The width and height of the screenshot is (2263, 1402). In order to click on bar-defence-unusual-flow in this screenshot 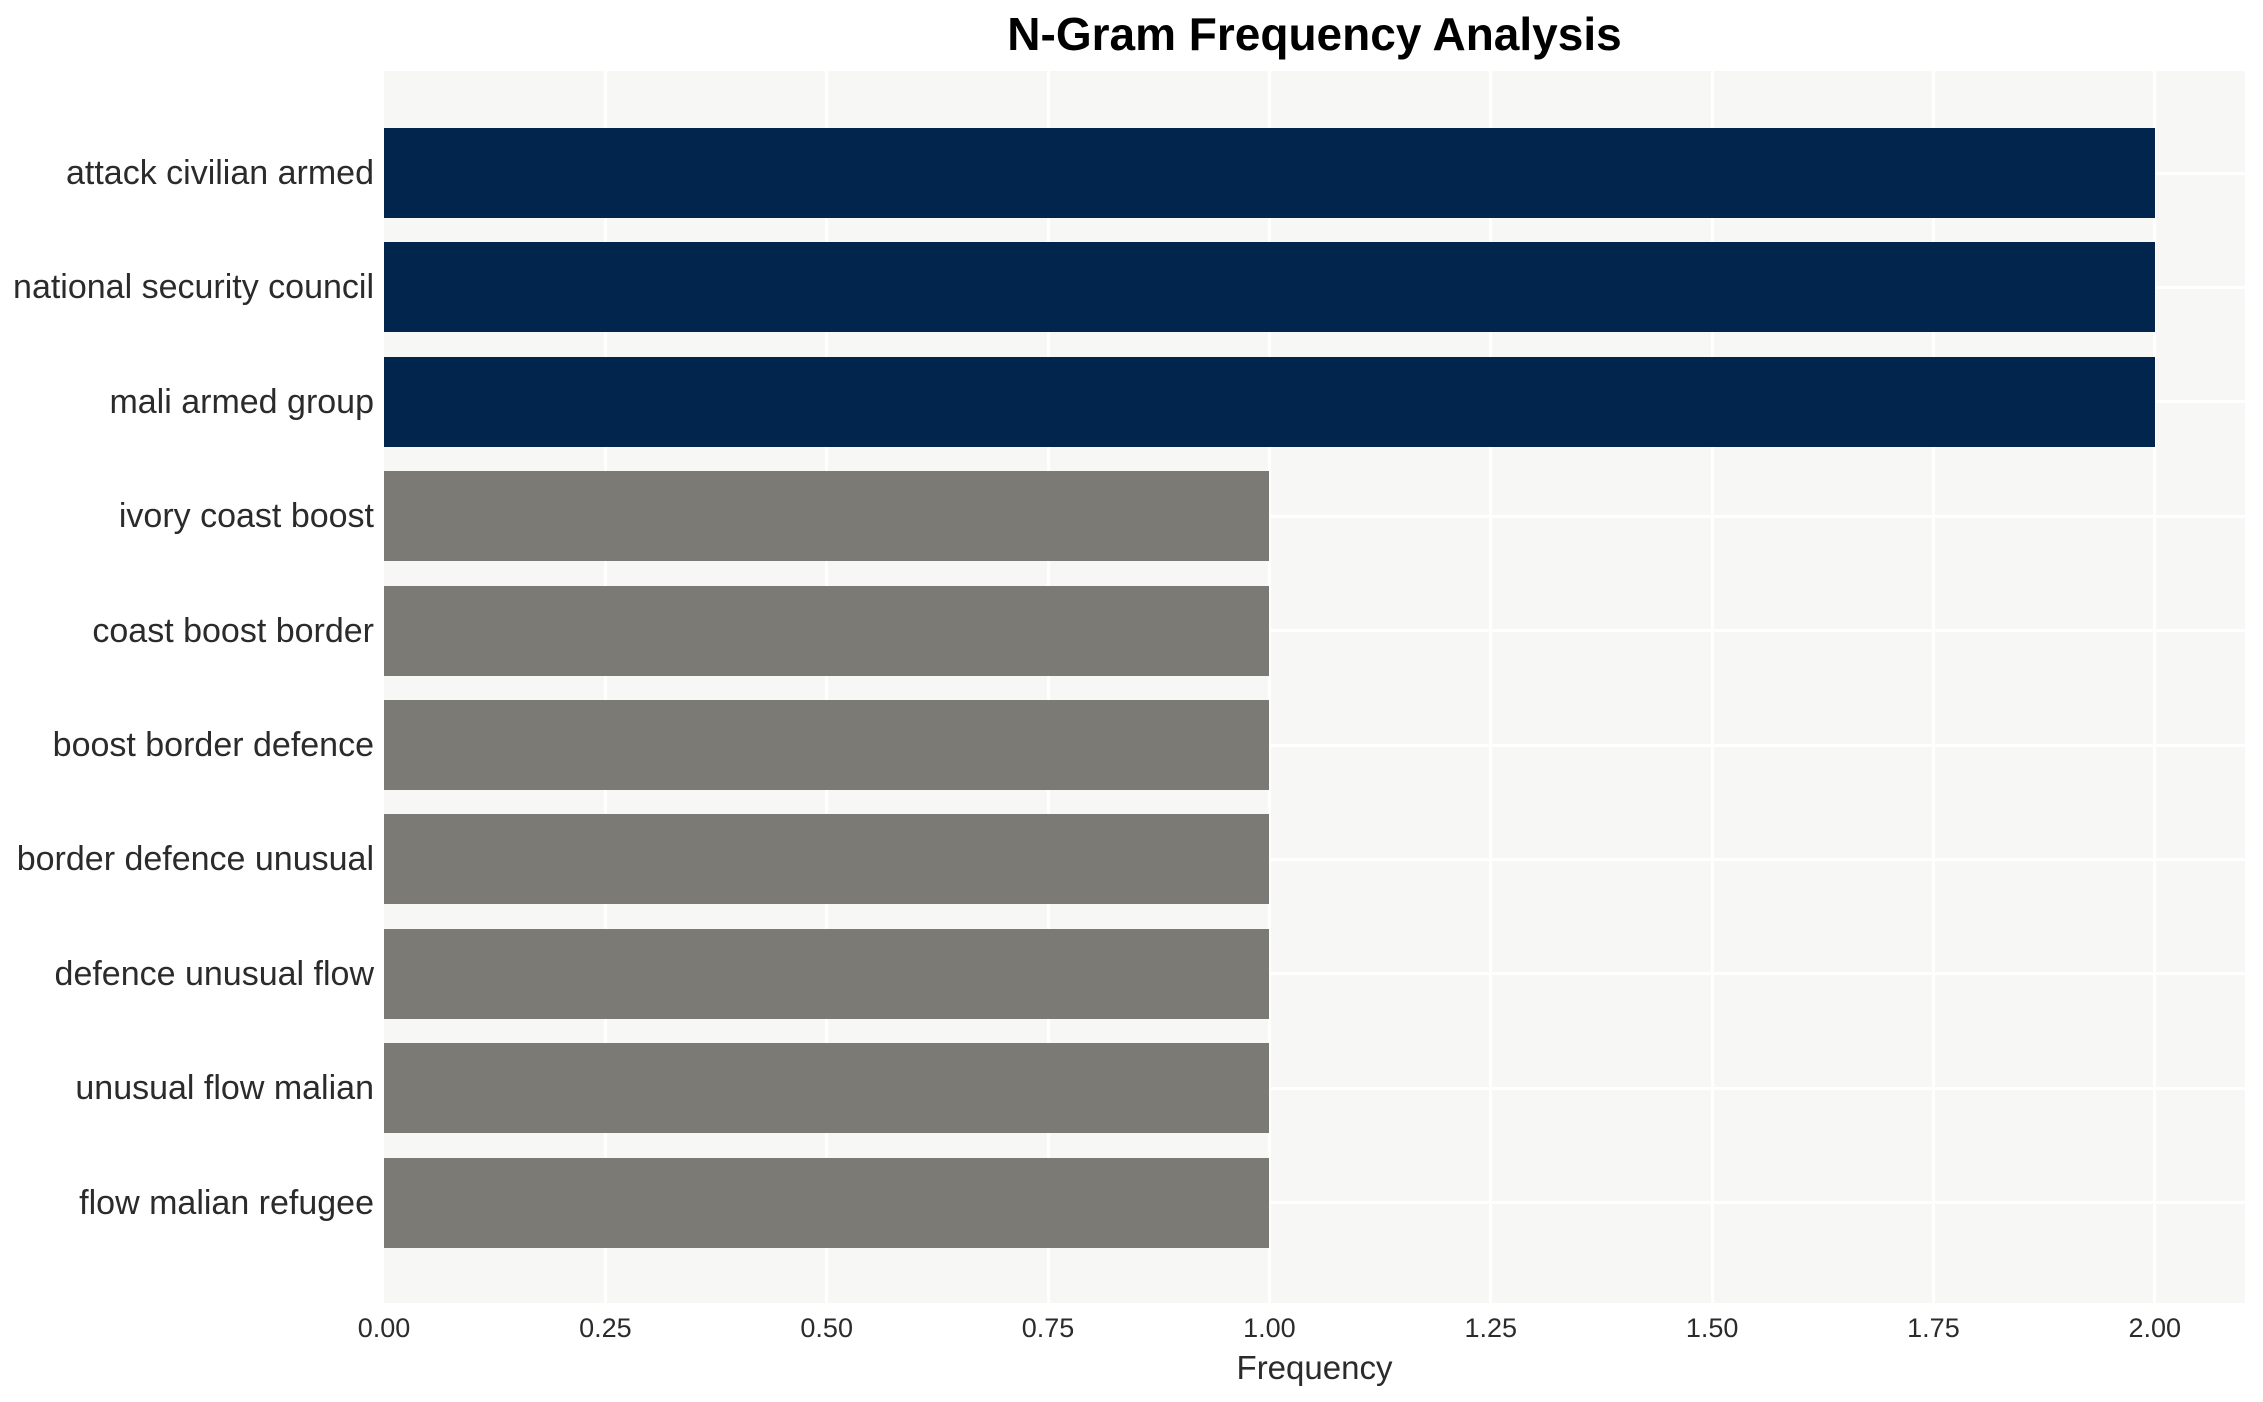, I will do `click(827, 973)`.